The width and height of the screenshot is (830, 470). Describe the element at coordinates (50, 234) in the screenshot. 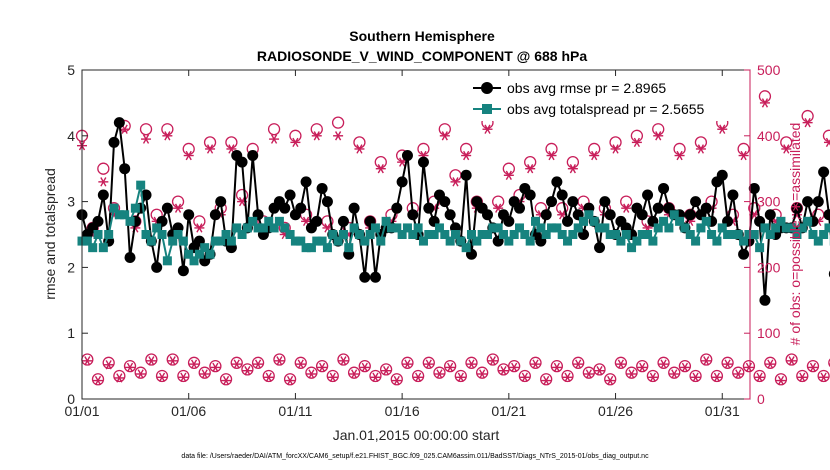

I see `y-axis-left-label: rmse and totalspread` at that location.